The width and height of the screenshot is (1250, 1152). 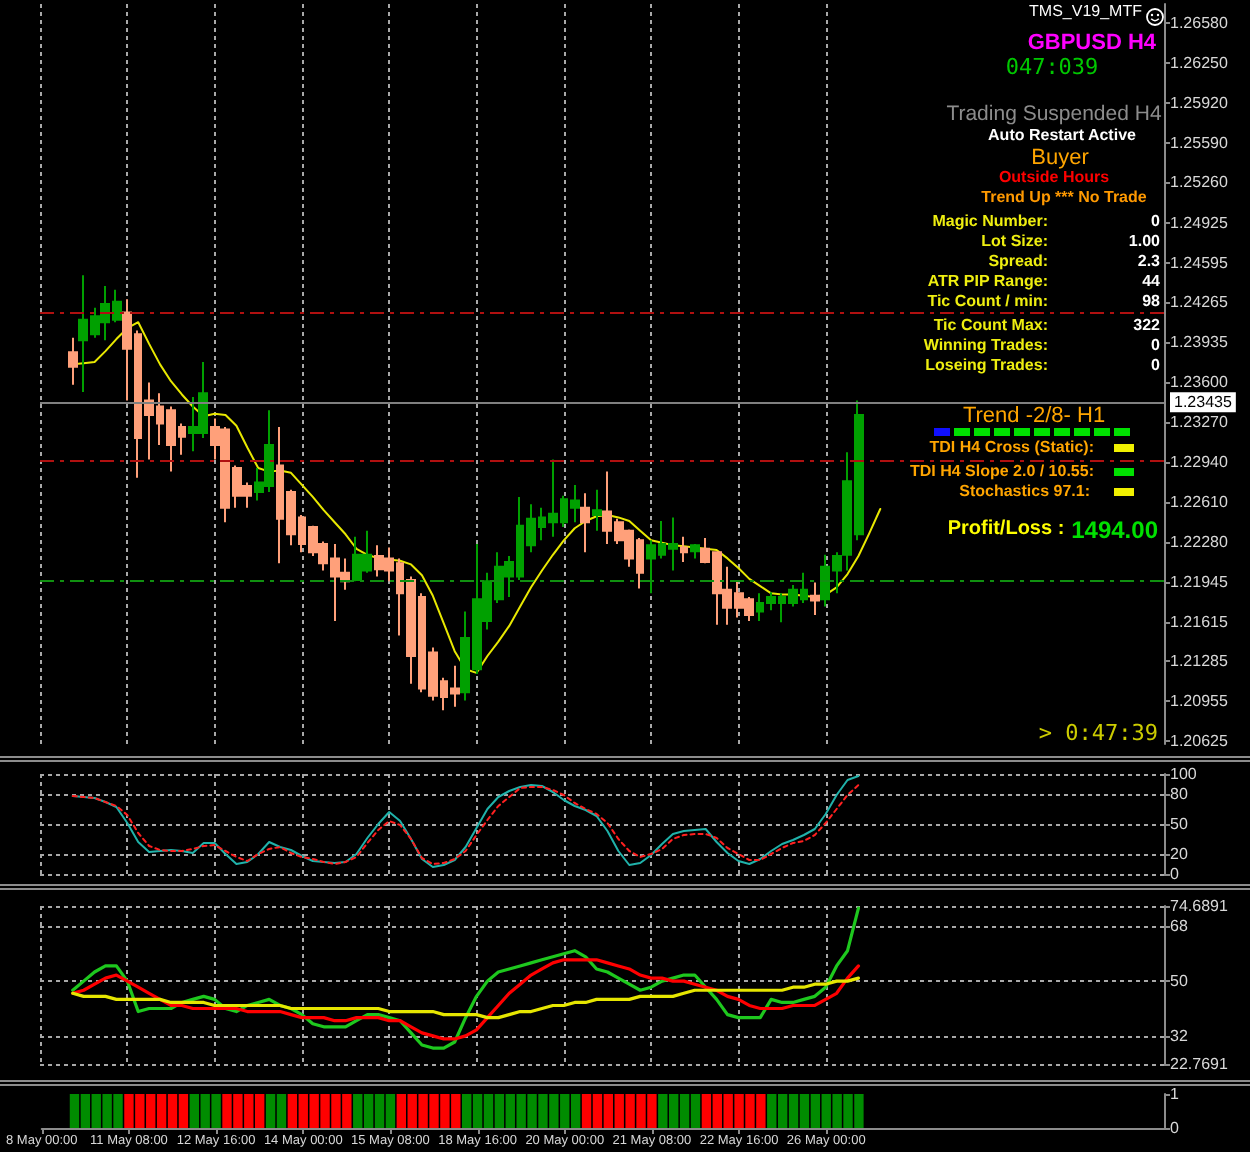 What do you see at coordinates (1199, 262) in the screenshot?
I see `y-tick-label: 1.24595` at bounding box center [1199, 262].